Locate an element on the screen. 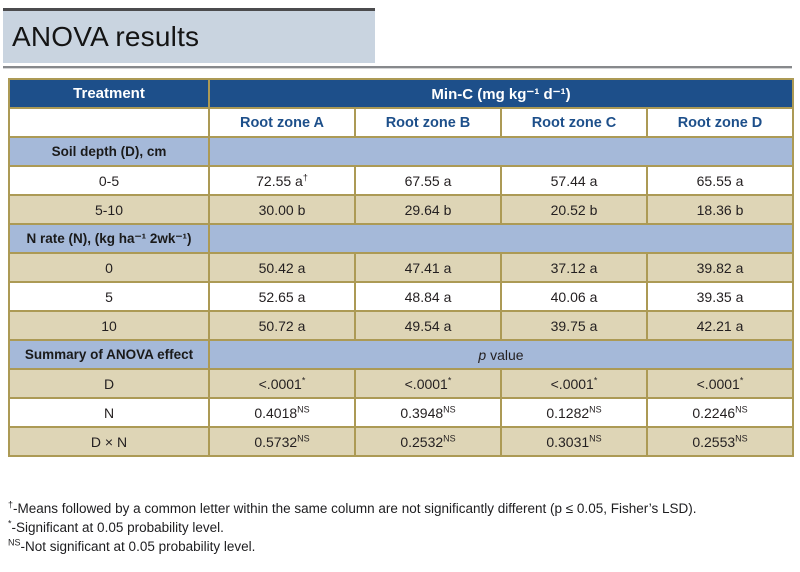 The image size is (800, 572). table-cell: 0.4018NS is located at coordinates (282, 412).